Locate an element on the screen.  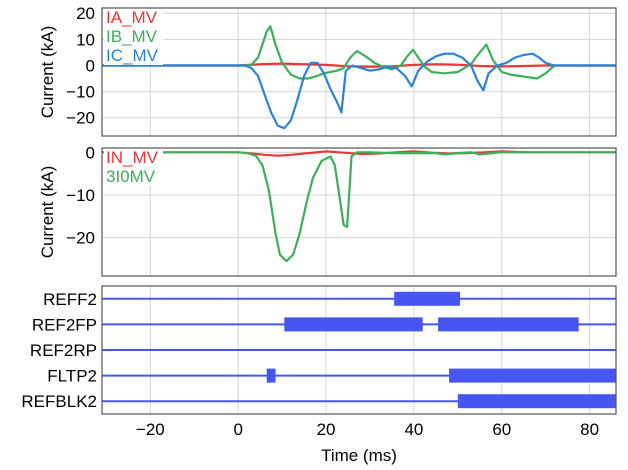
series-line-ia-mv is located at coordinates (359, 65).